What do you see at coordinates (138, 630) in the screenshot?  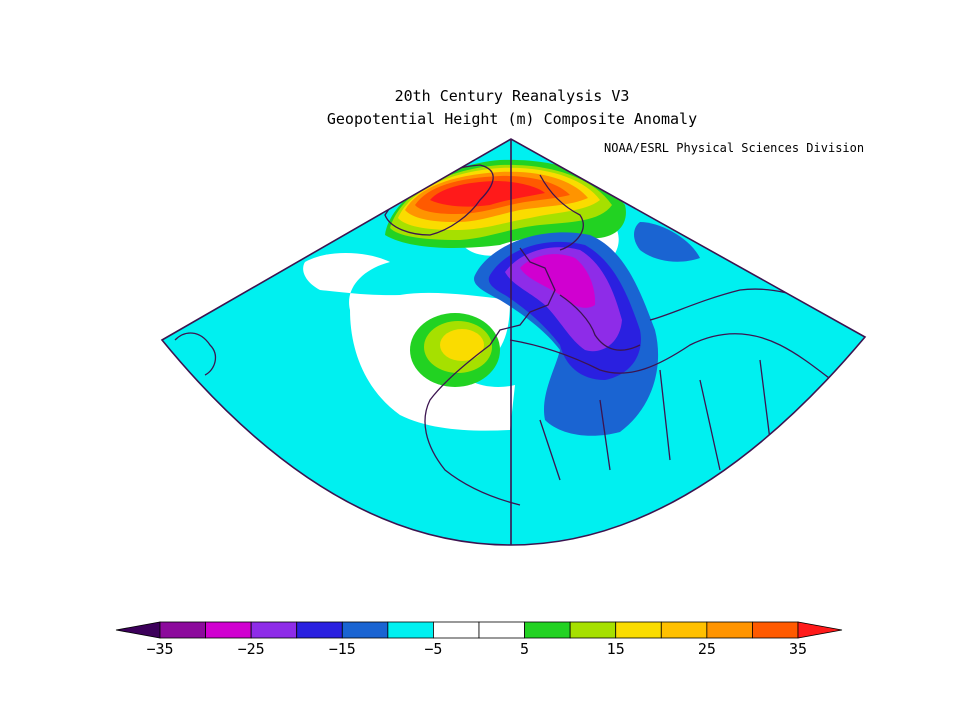 I see `colorbar-low-arrow` at bounding box center [138, 630].